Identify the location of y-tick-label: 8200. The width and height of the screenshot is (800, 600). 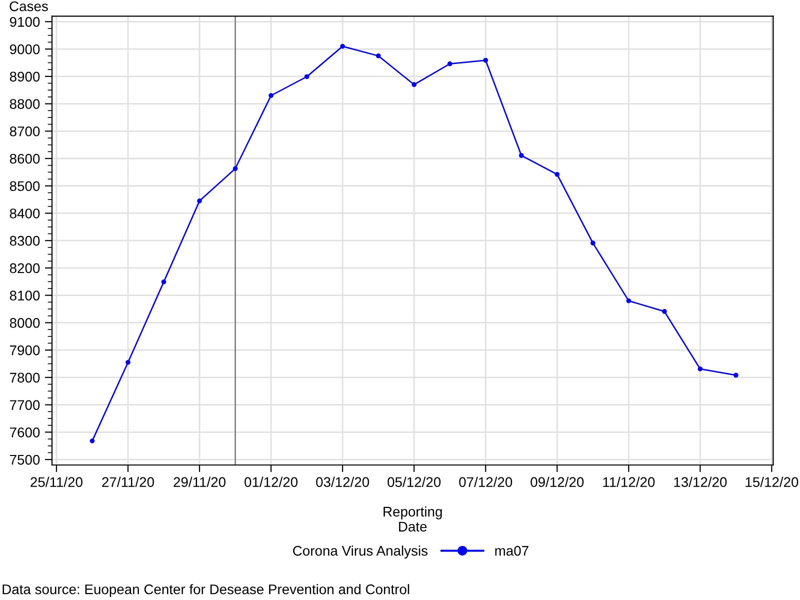
(25, 268).